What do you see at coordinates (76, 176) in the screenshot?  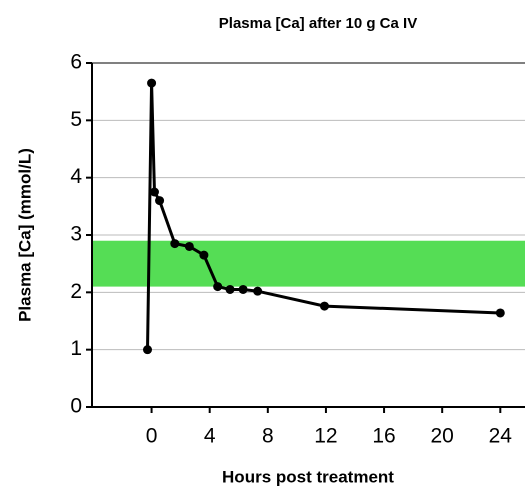 I see `y-tick-label: 4` at bounding box center [76, 176].